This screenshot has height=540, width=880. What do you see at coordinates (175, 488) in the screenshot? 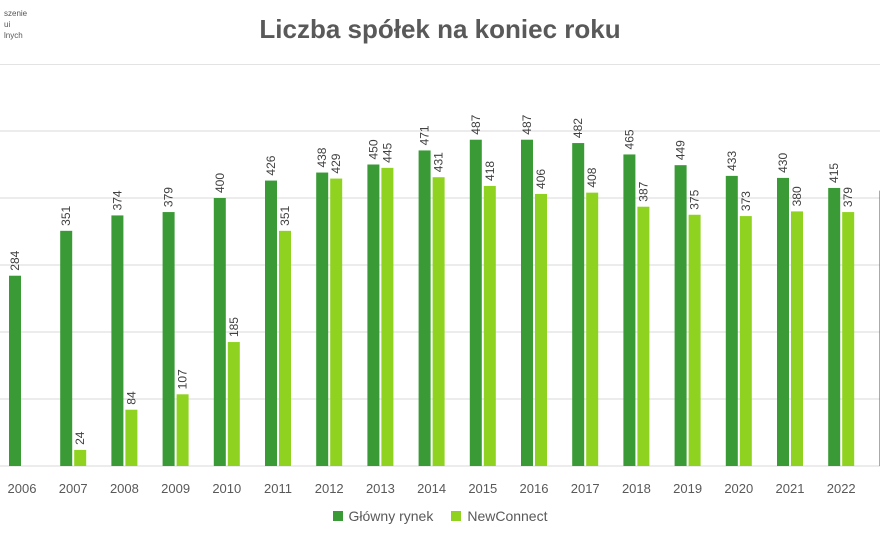
I see `x-tick-label: 2009` at bounding box center [175, 488].